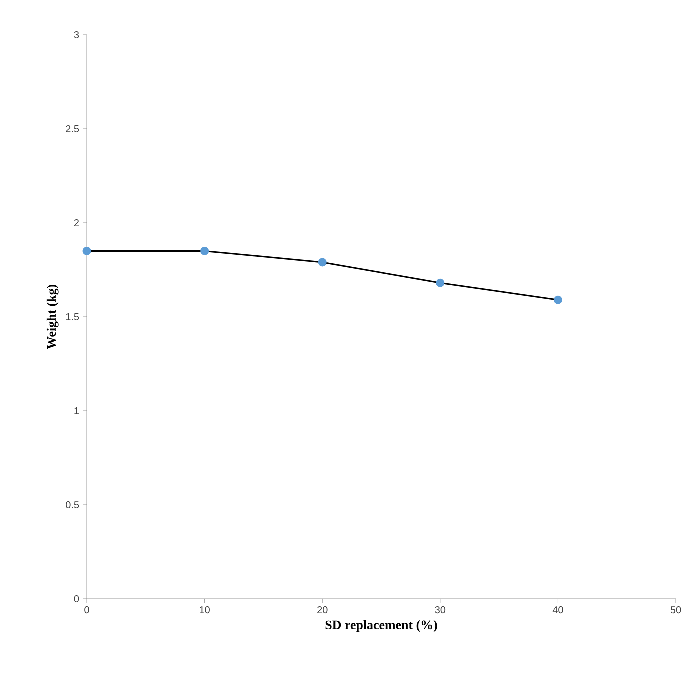 This screenshot has width=696, height=696. I want to click on y-tick-label: 0, so click(77, 599).